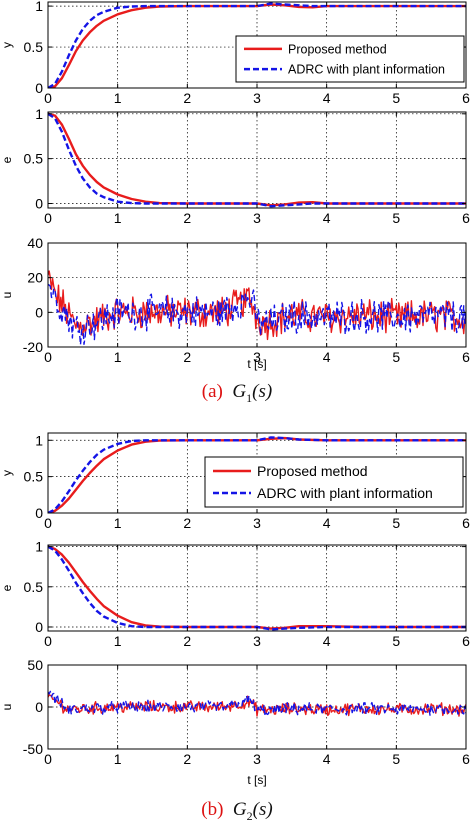 This screenshot has height=831, width=474. What do you see at coordinates (33, 347) in the screenshot?
I see `y-tick-label: -20` at bounding box center [33, 347].